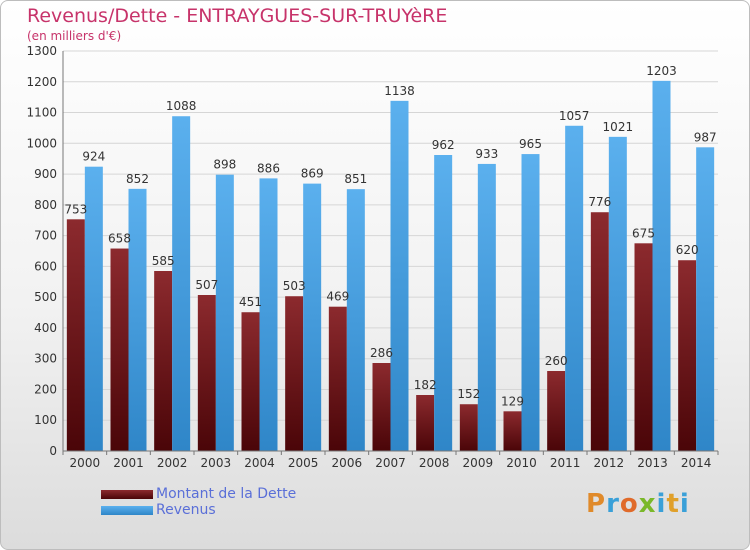 This screenshot has height=550, width=750. What do you see at coordinates (45, 359) in the screenshot?
I see `y-tick-label: 300` at bounding box center [45, 359].